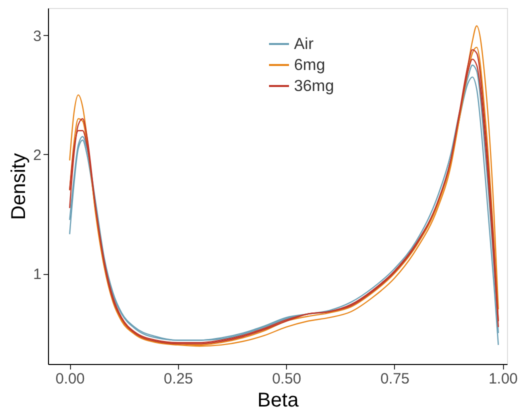 The image size is (531, 416). I want to click on x-tick-label: 0.25, so click(179, 379).